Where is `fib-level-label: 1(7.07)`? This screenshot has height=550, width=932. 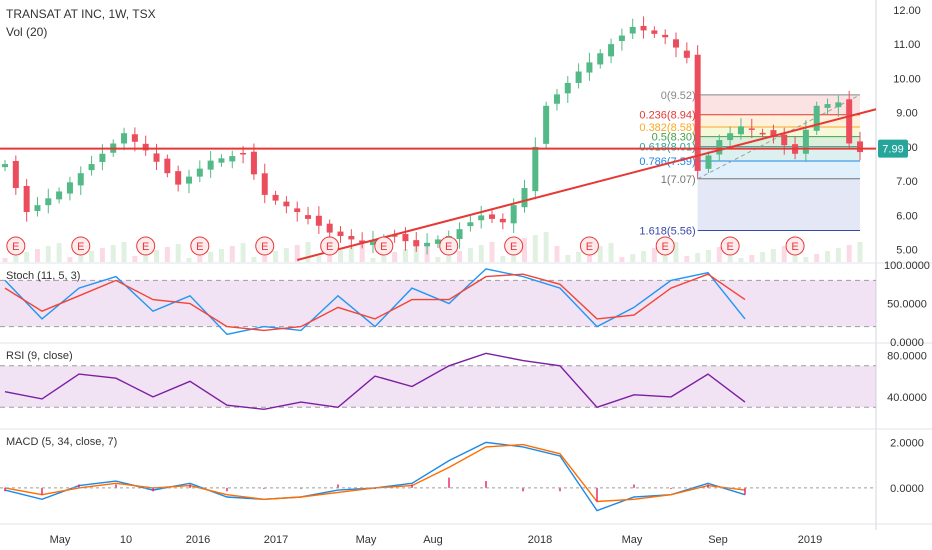
fib-level-label: 1(7.07) is located at coordinates (678, 180).